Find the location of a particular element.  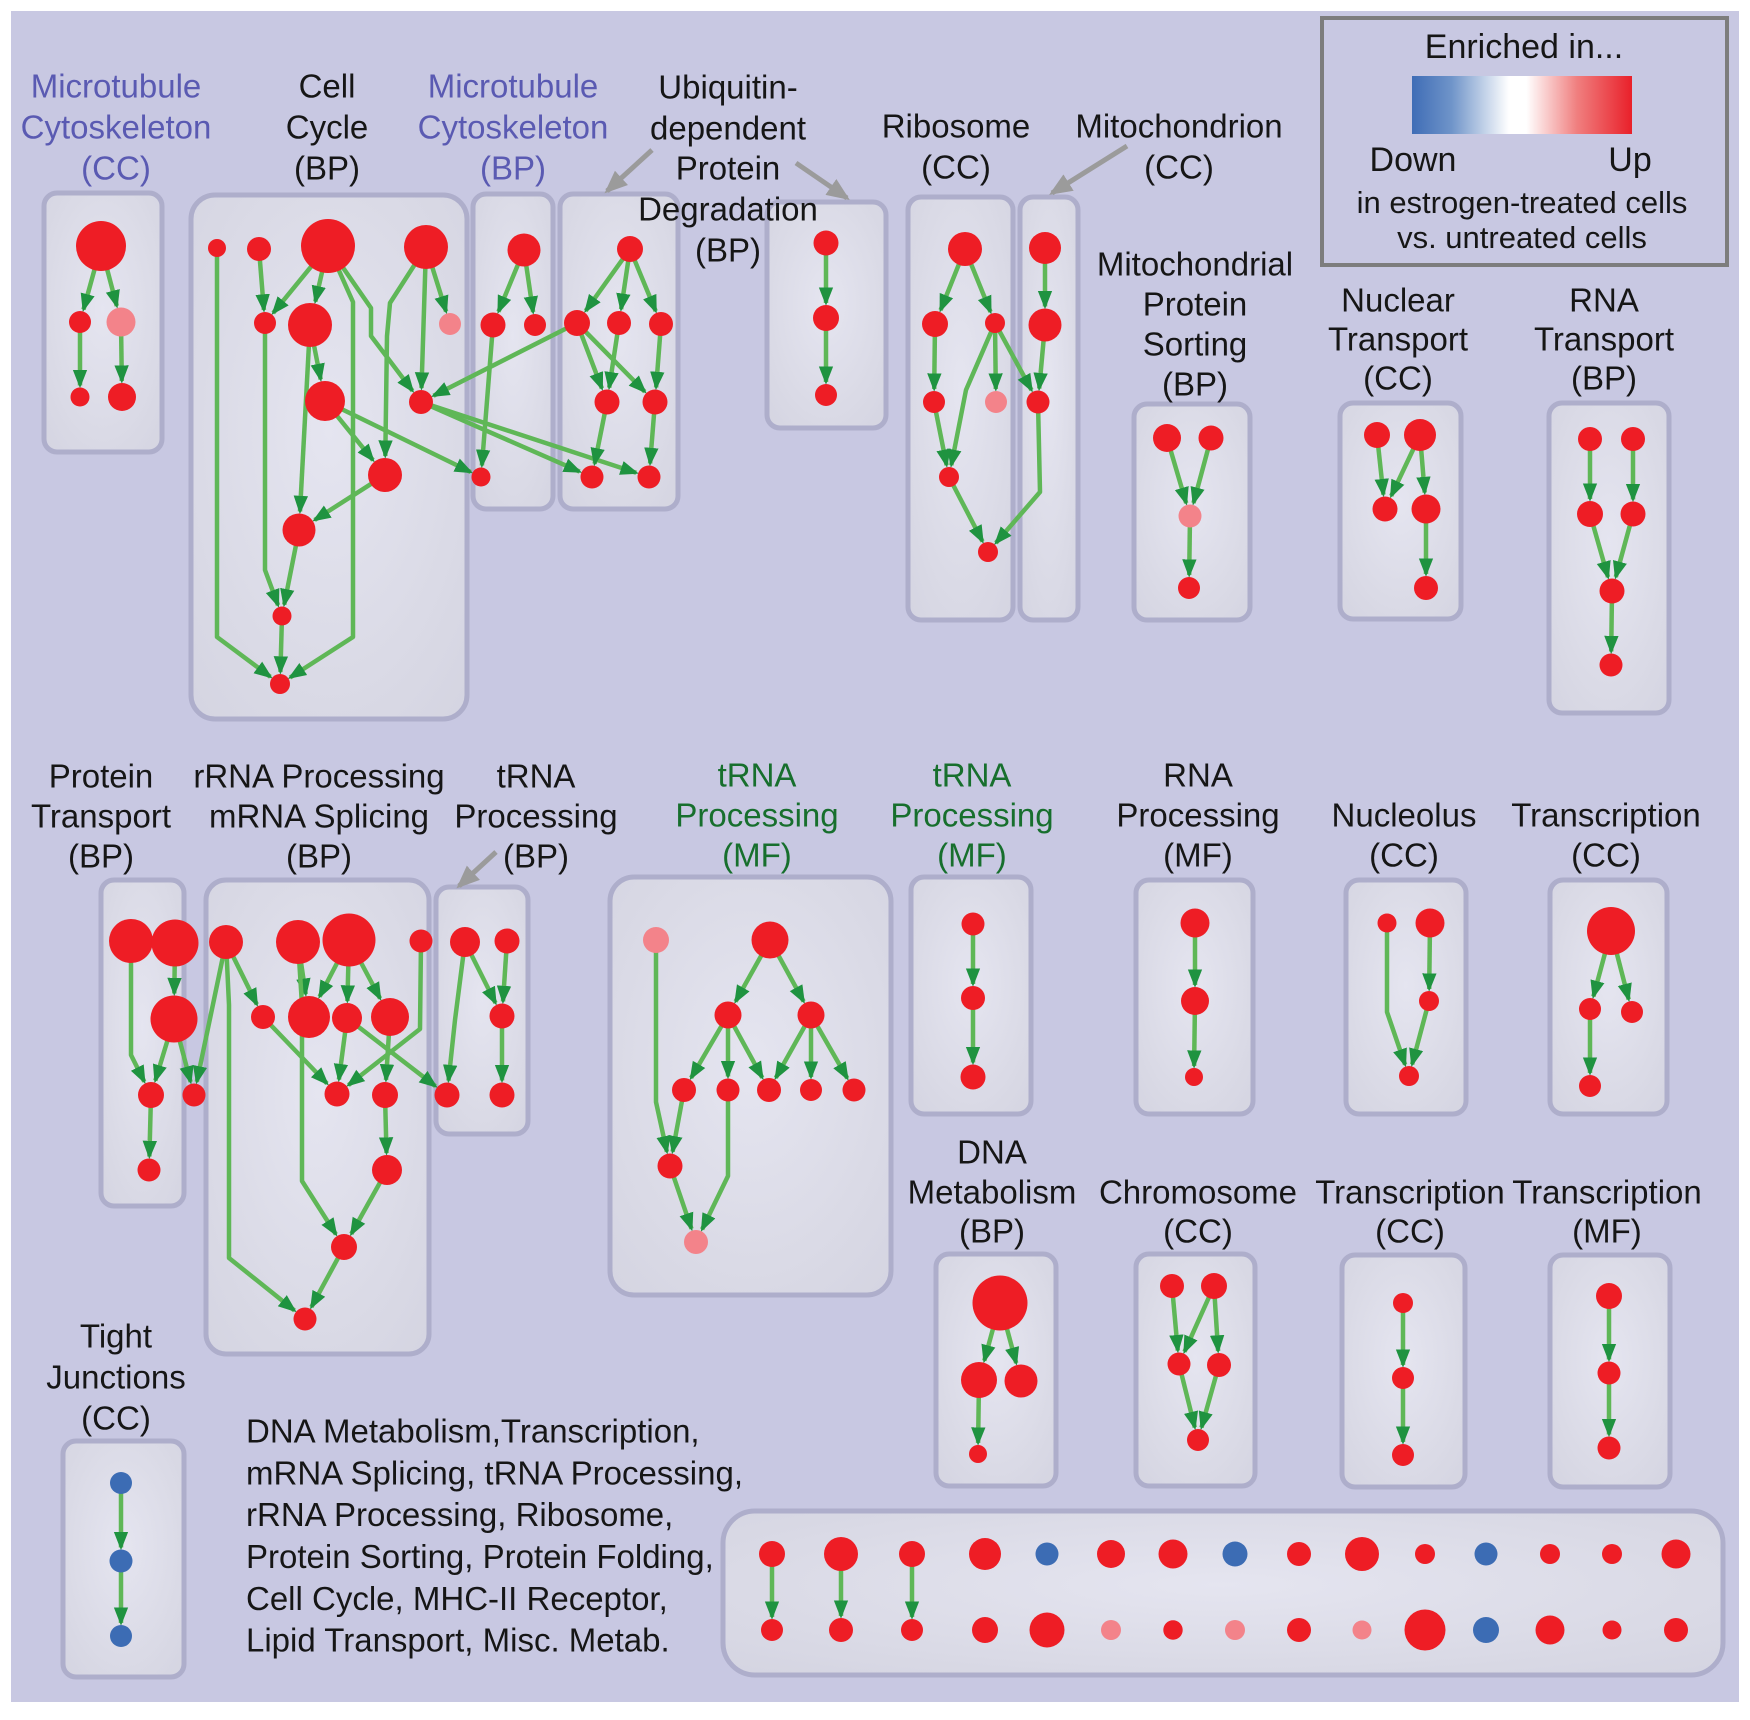

svg-text: Sorting is located at coordinates (1195, 344).